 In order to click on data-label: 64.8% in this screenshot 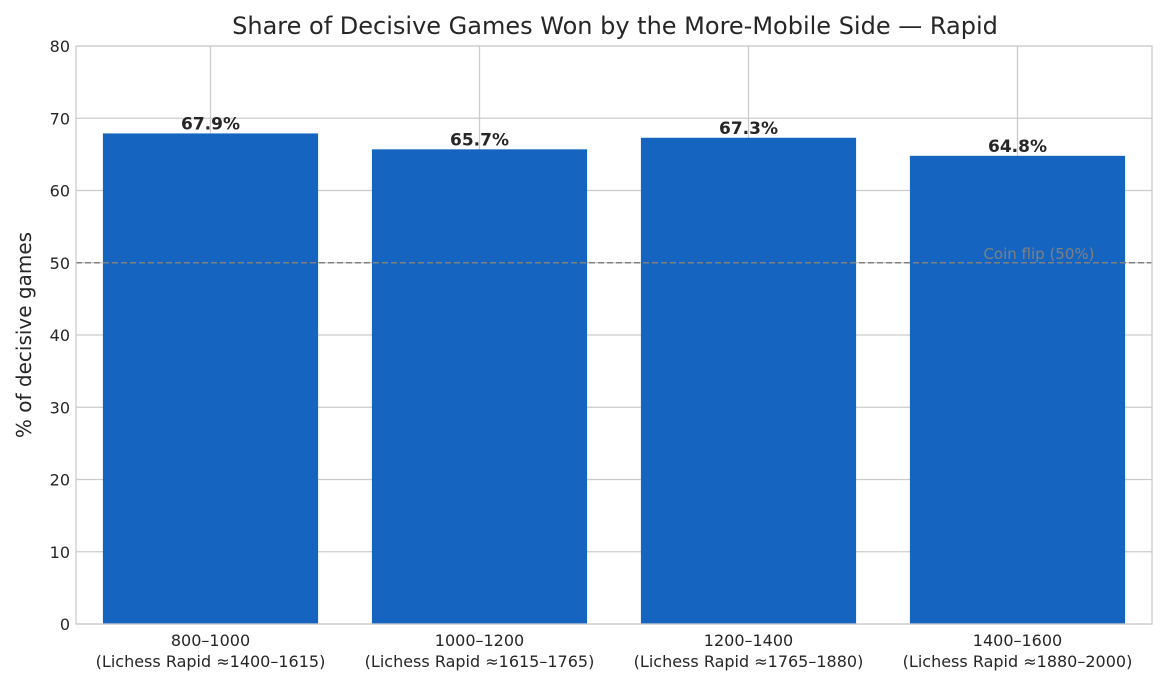, I will do `click(1017, 147)`.